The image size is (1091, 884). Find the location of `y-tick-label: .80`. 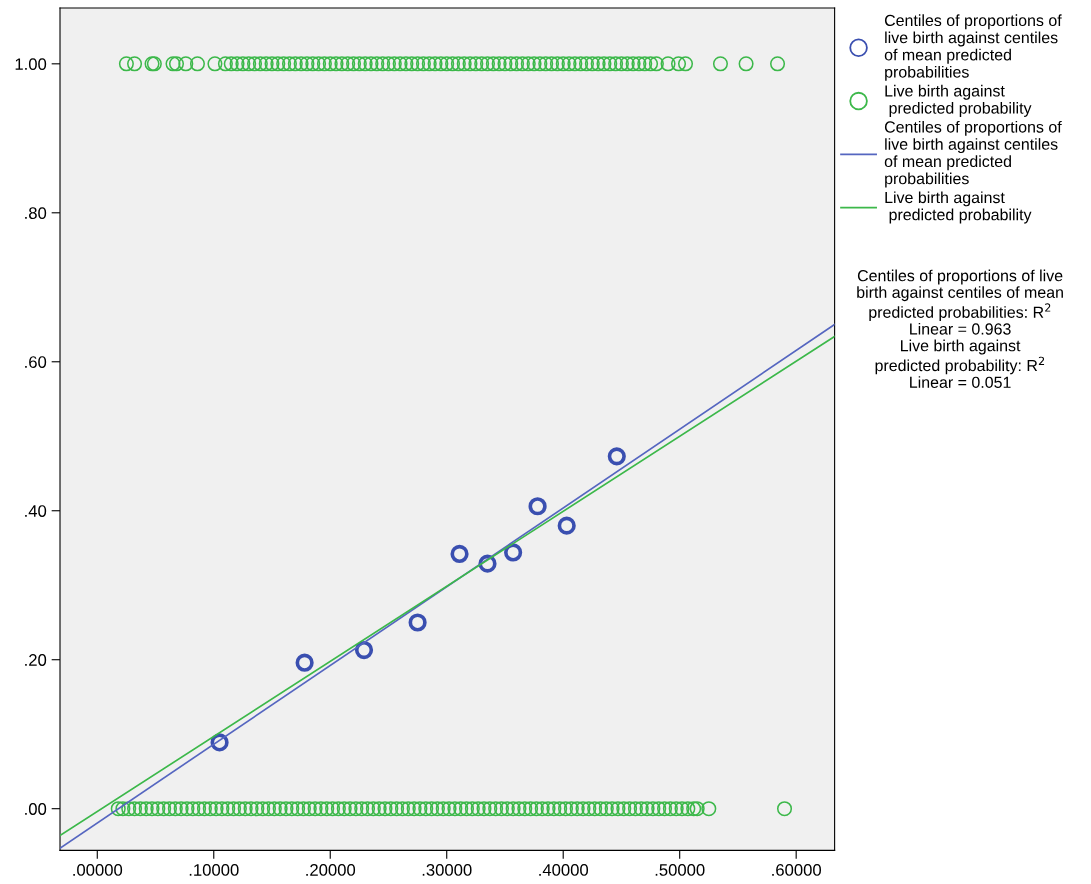

y-tick-label: .80 is located at coordinates (36, 213).